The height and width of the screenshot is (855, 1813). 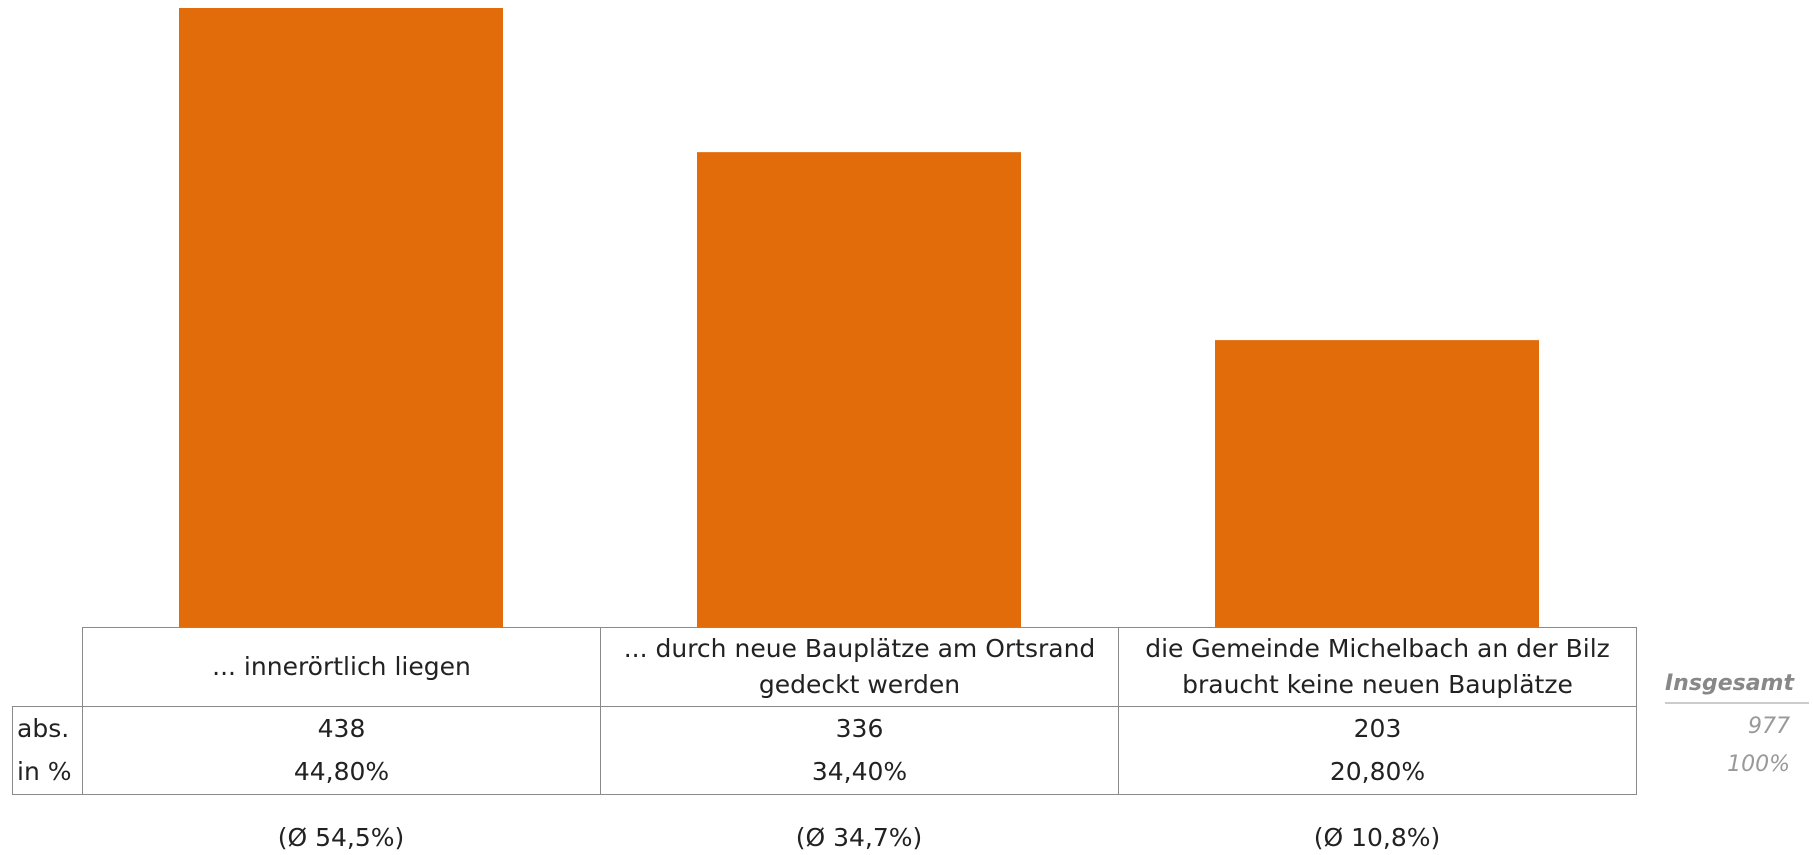 I want to click on table-value: 20,80%, so click(x=1377, y=772).